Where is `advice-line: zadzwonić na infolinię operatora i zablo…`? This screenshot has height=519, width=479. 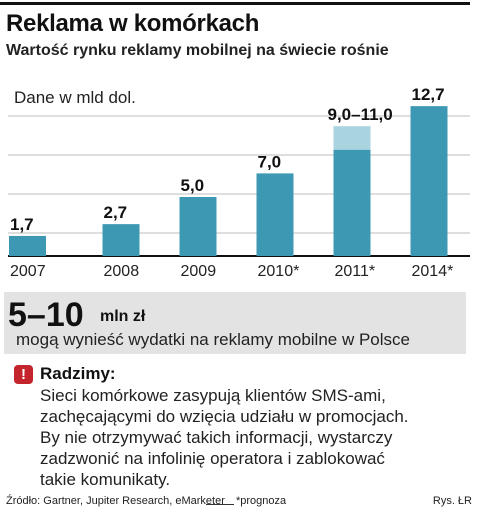
advice-line: zadzwonić na infolinię operatora i zablo… is located at coordinates (212, 458).